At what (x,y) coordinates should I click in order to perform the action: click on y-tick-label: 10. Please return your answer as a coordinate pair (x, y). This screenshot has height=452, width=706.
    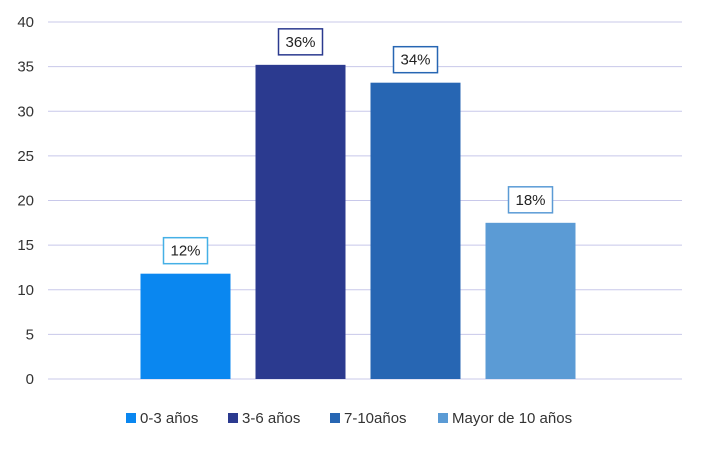
    Looking at the image, I should click on (25, 290).